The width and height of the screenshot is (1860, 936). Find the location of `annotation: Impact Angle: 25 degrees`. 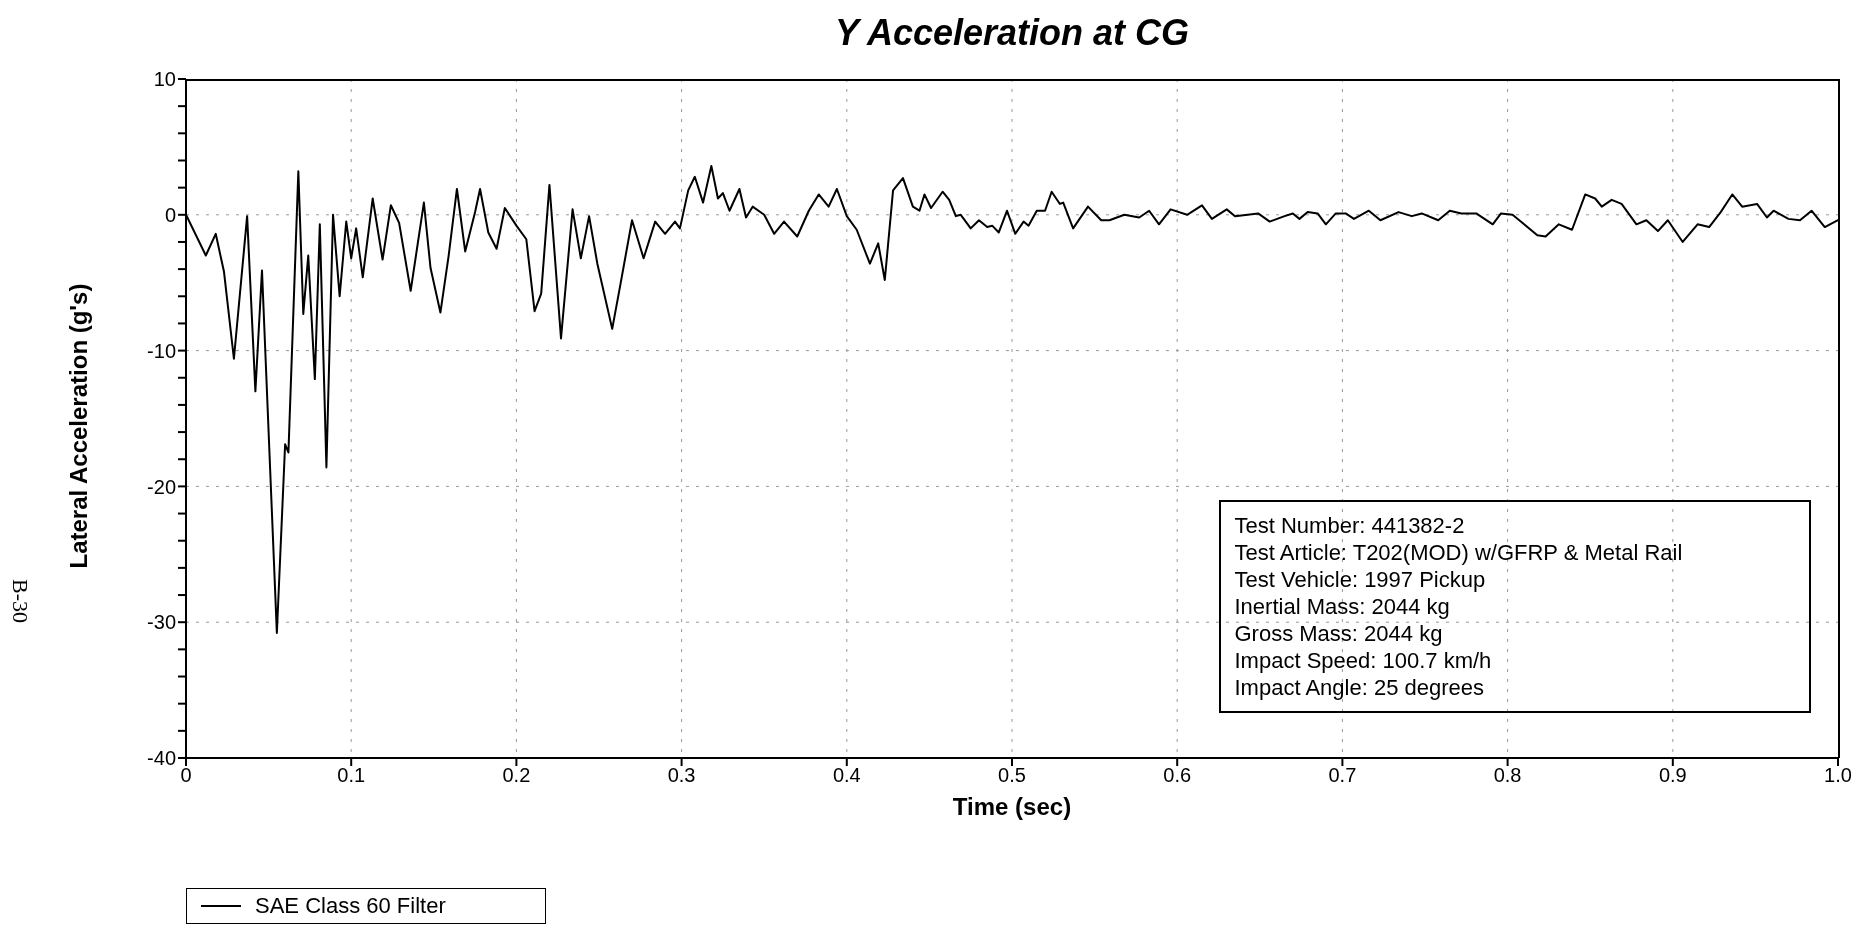

annotation: Impact Angle: 25 degrees is located at coordinates (1359, 687).